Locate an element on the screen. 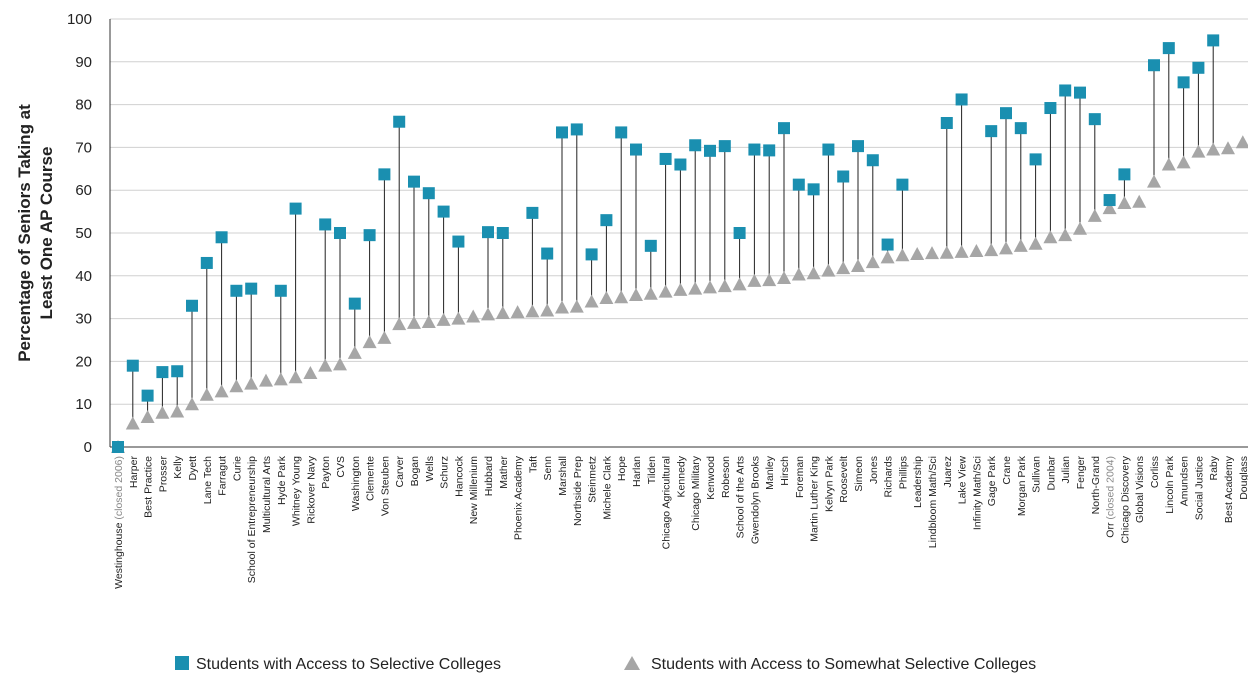 The image size is (1248, 675). y-tick-label: 0 is located at coordinates (88, 447).